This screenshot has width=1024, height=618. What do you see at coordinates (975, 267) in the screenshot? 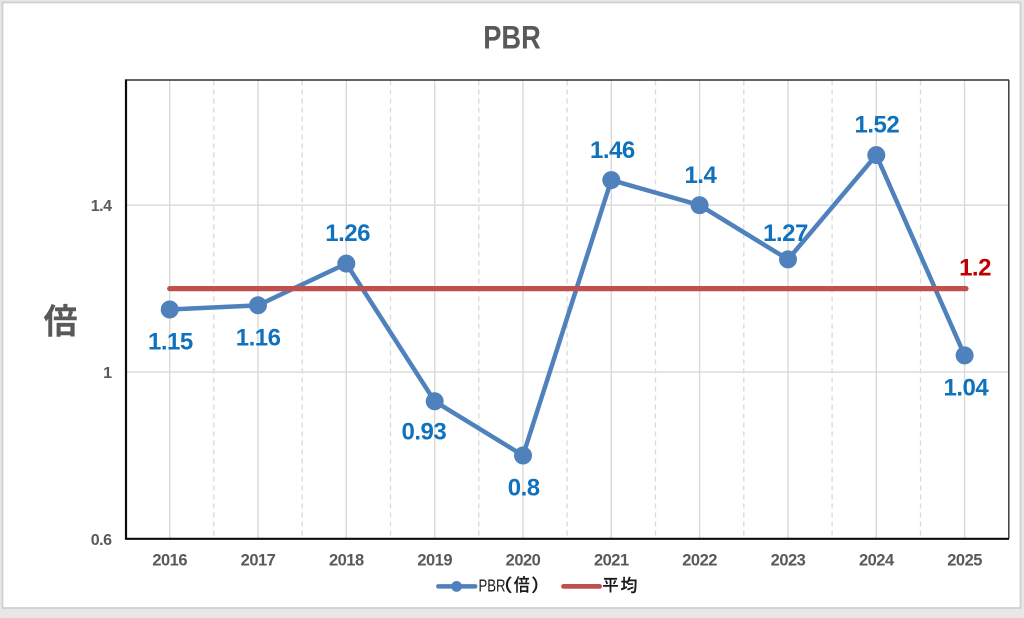
I see `svg-text: 1.2` at bounding box center [975, 267].